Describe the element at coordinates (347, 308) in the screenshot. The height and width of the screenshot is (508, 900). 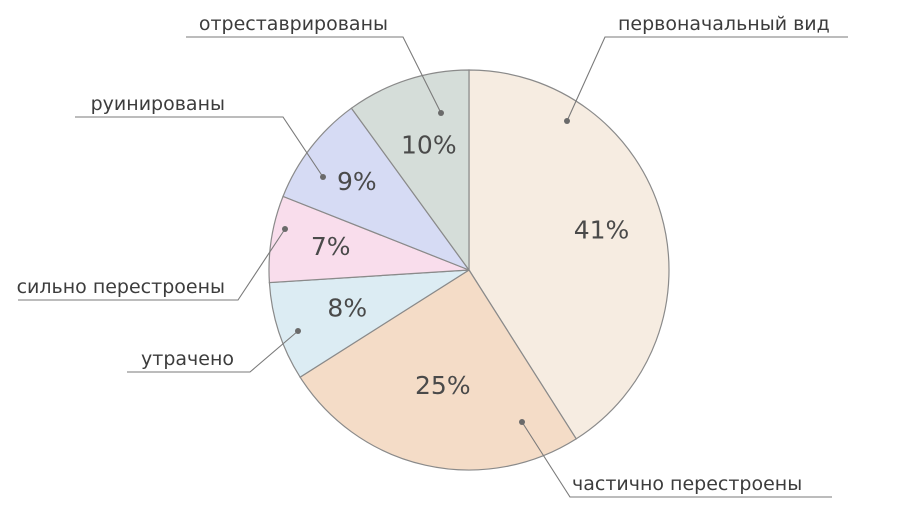
I see `slice-percent-label: 8%` at that location.